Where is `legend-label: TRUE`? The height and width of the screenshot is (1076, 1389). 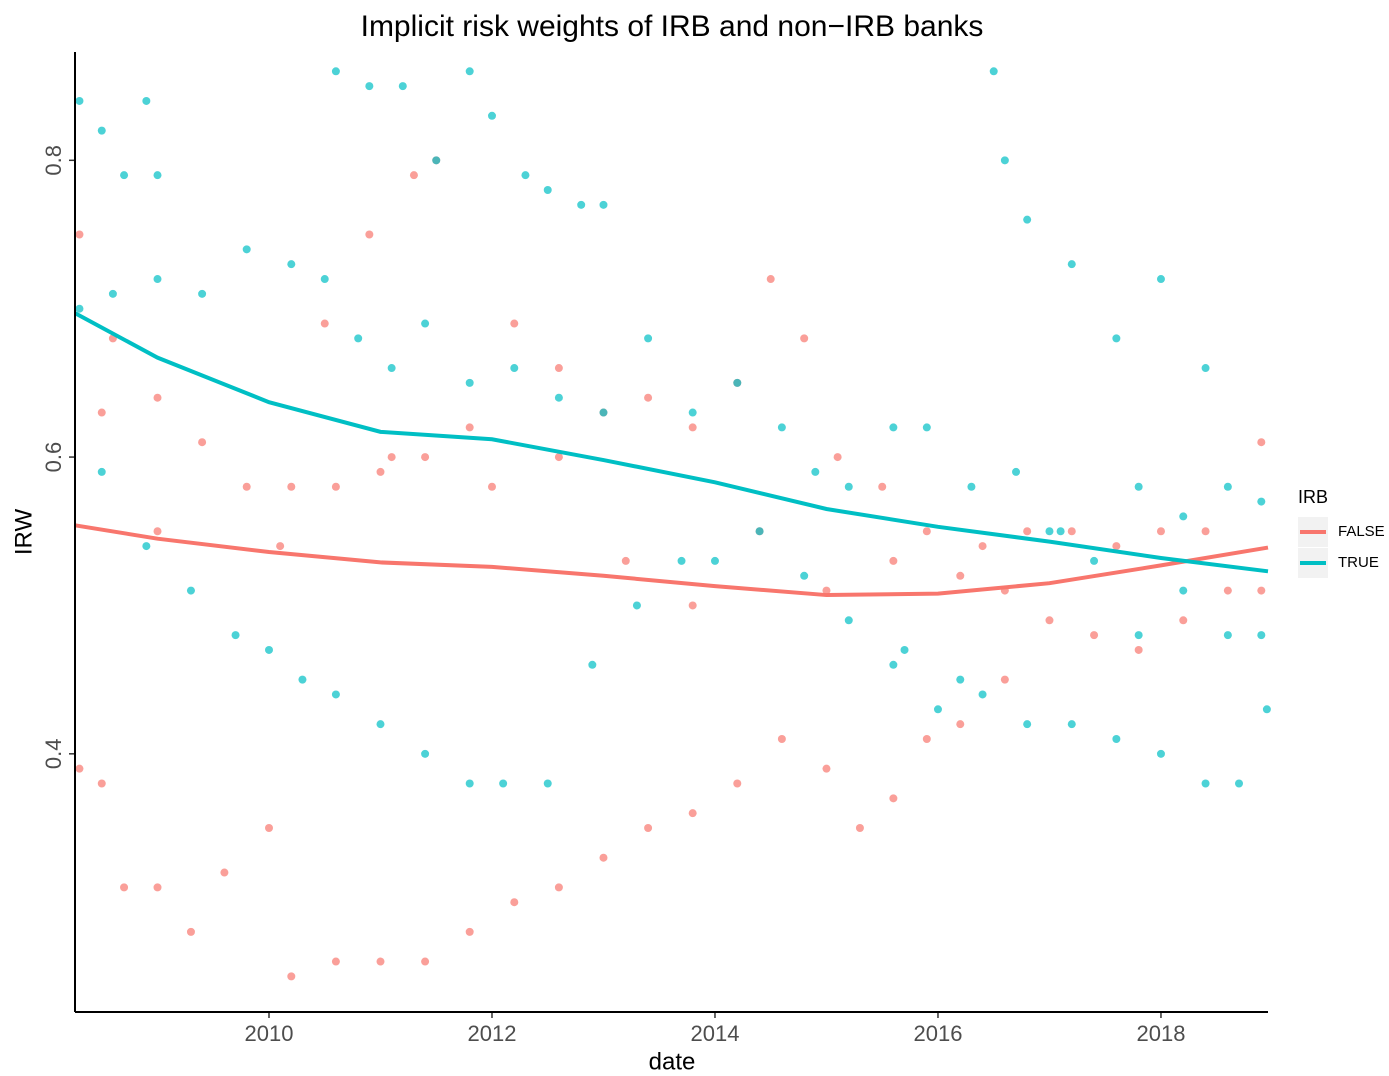 legend-label: TRUE is located at coordinates (1358, 562).